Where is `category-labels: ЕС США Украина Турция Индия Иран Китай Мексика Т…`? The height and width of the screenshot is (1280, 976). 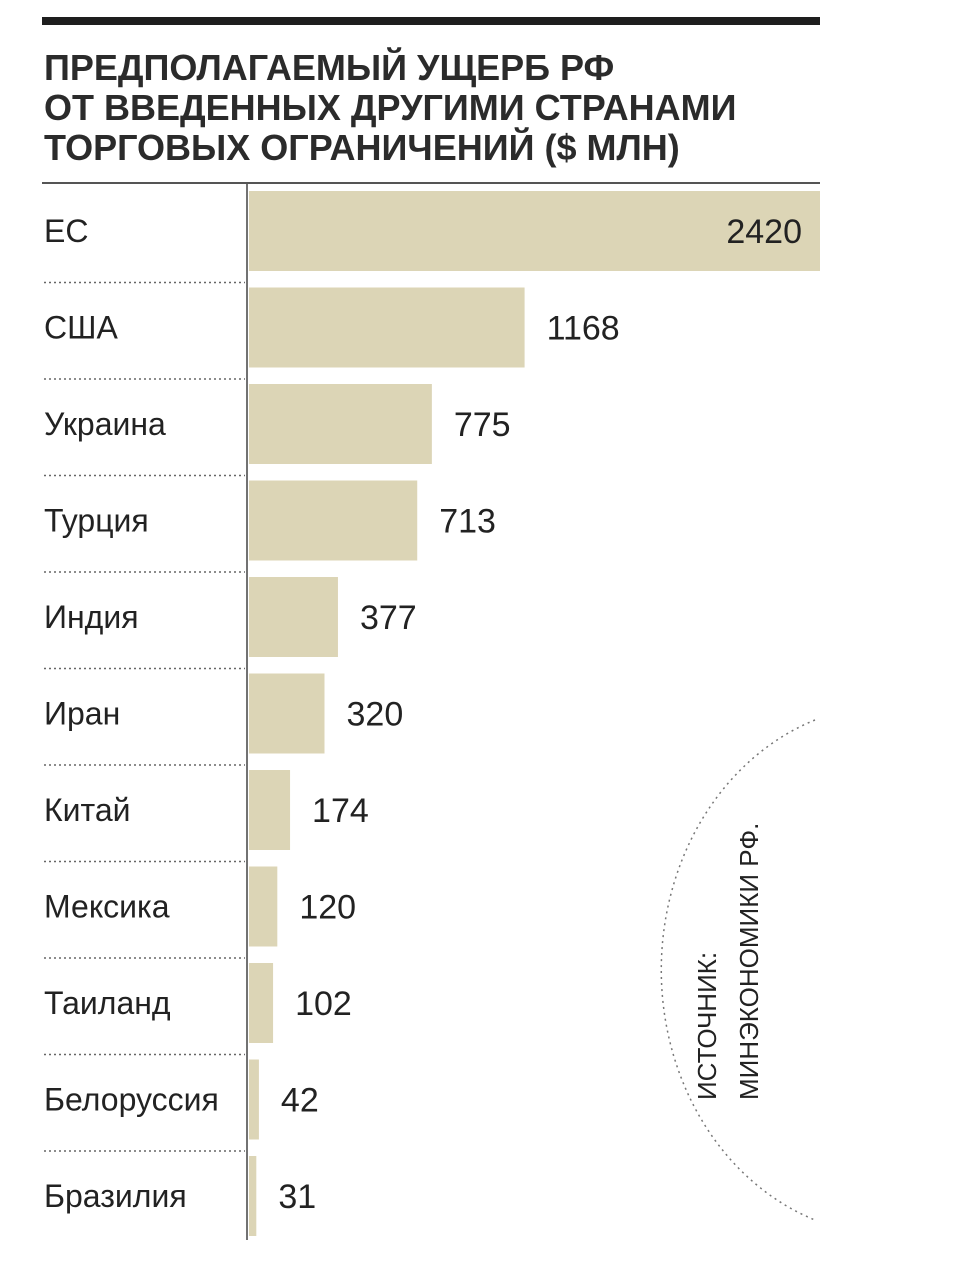
category-labels: ЕС США Украина Турция Индия Иран Китай Мексика Т… is located at coordinates (131, 713).